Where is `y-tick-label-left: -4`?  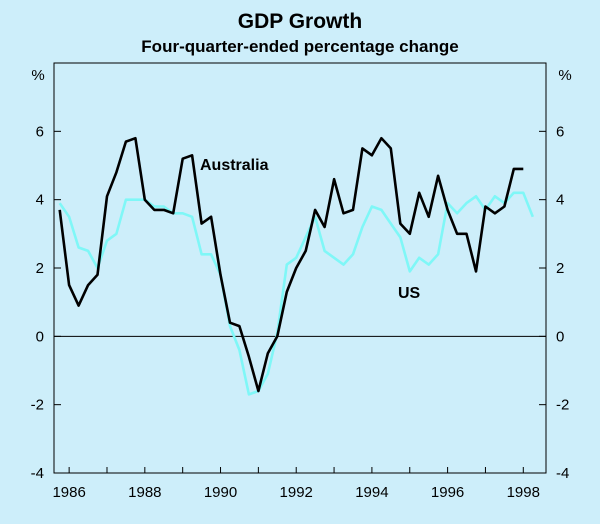
y-tick-label-left: -4 is located at coordinates (37, 473).